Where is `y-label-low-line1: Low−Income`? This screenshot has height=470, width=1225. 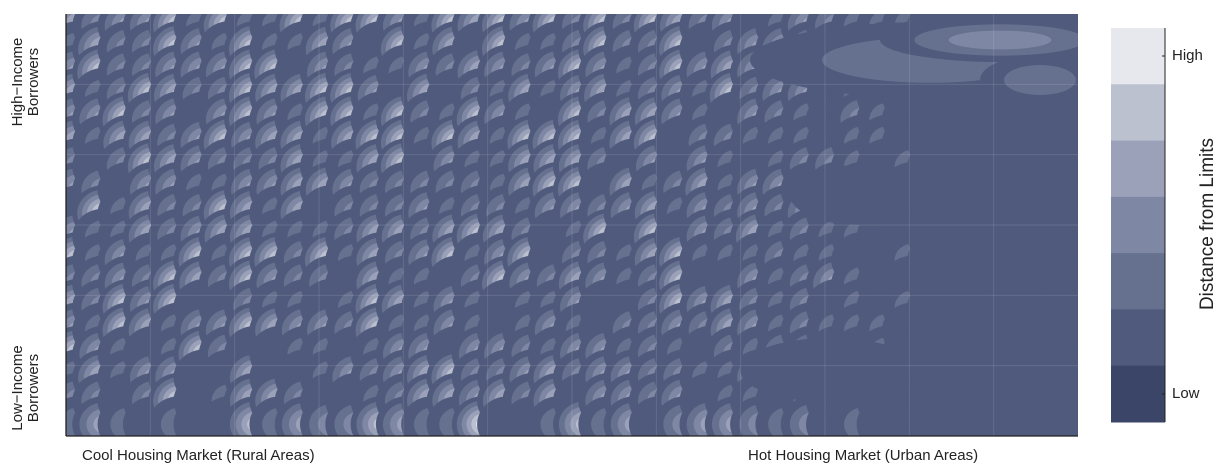
y-label-low-line1: Low−Income is located at coordinates (17, 388).